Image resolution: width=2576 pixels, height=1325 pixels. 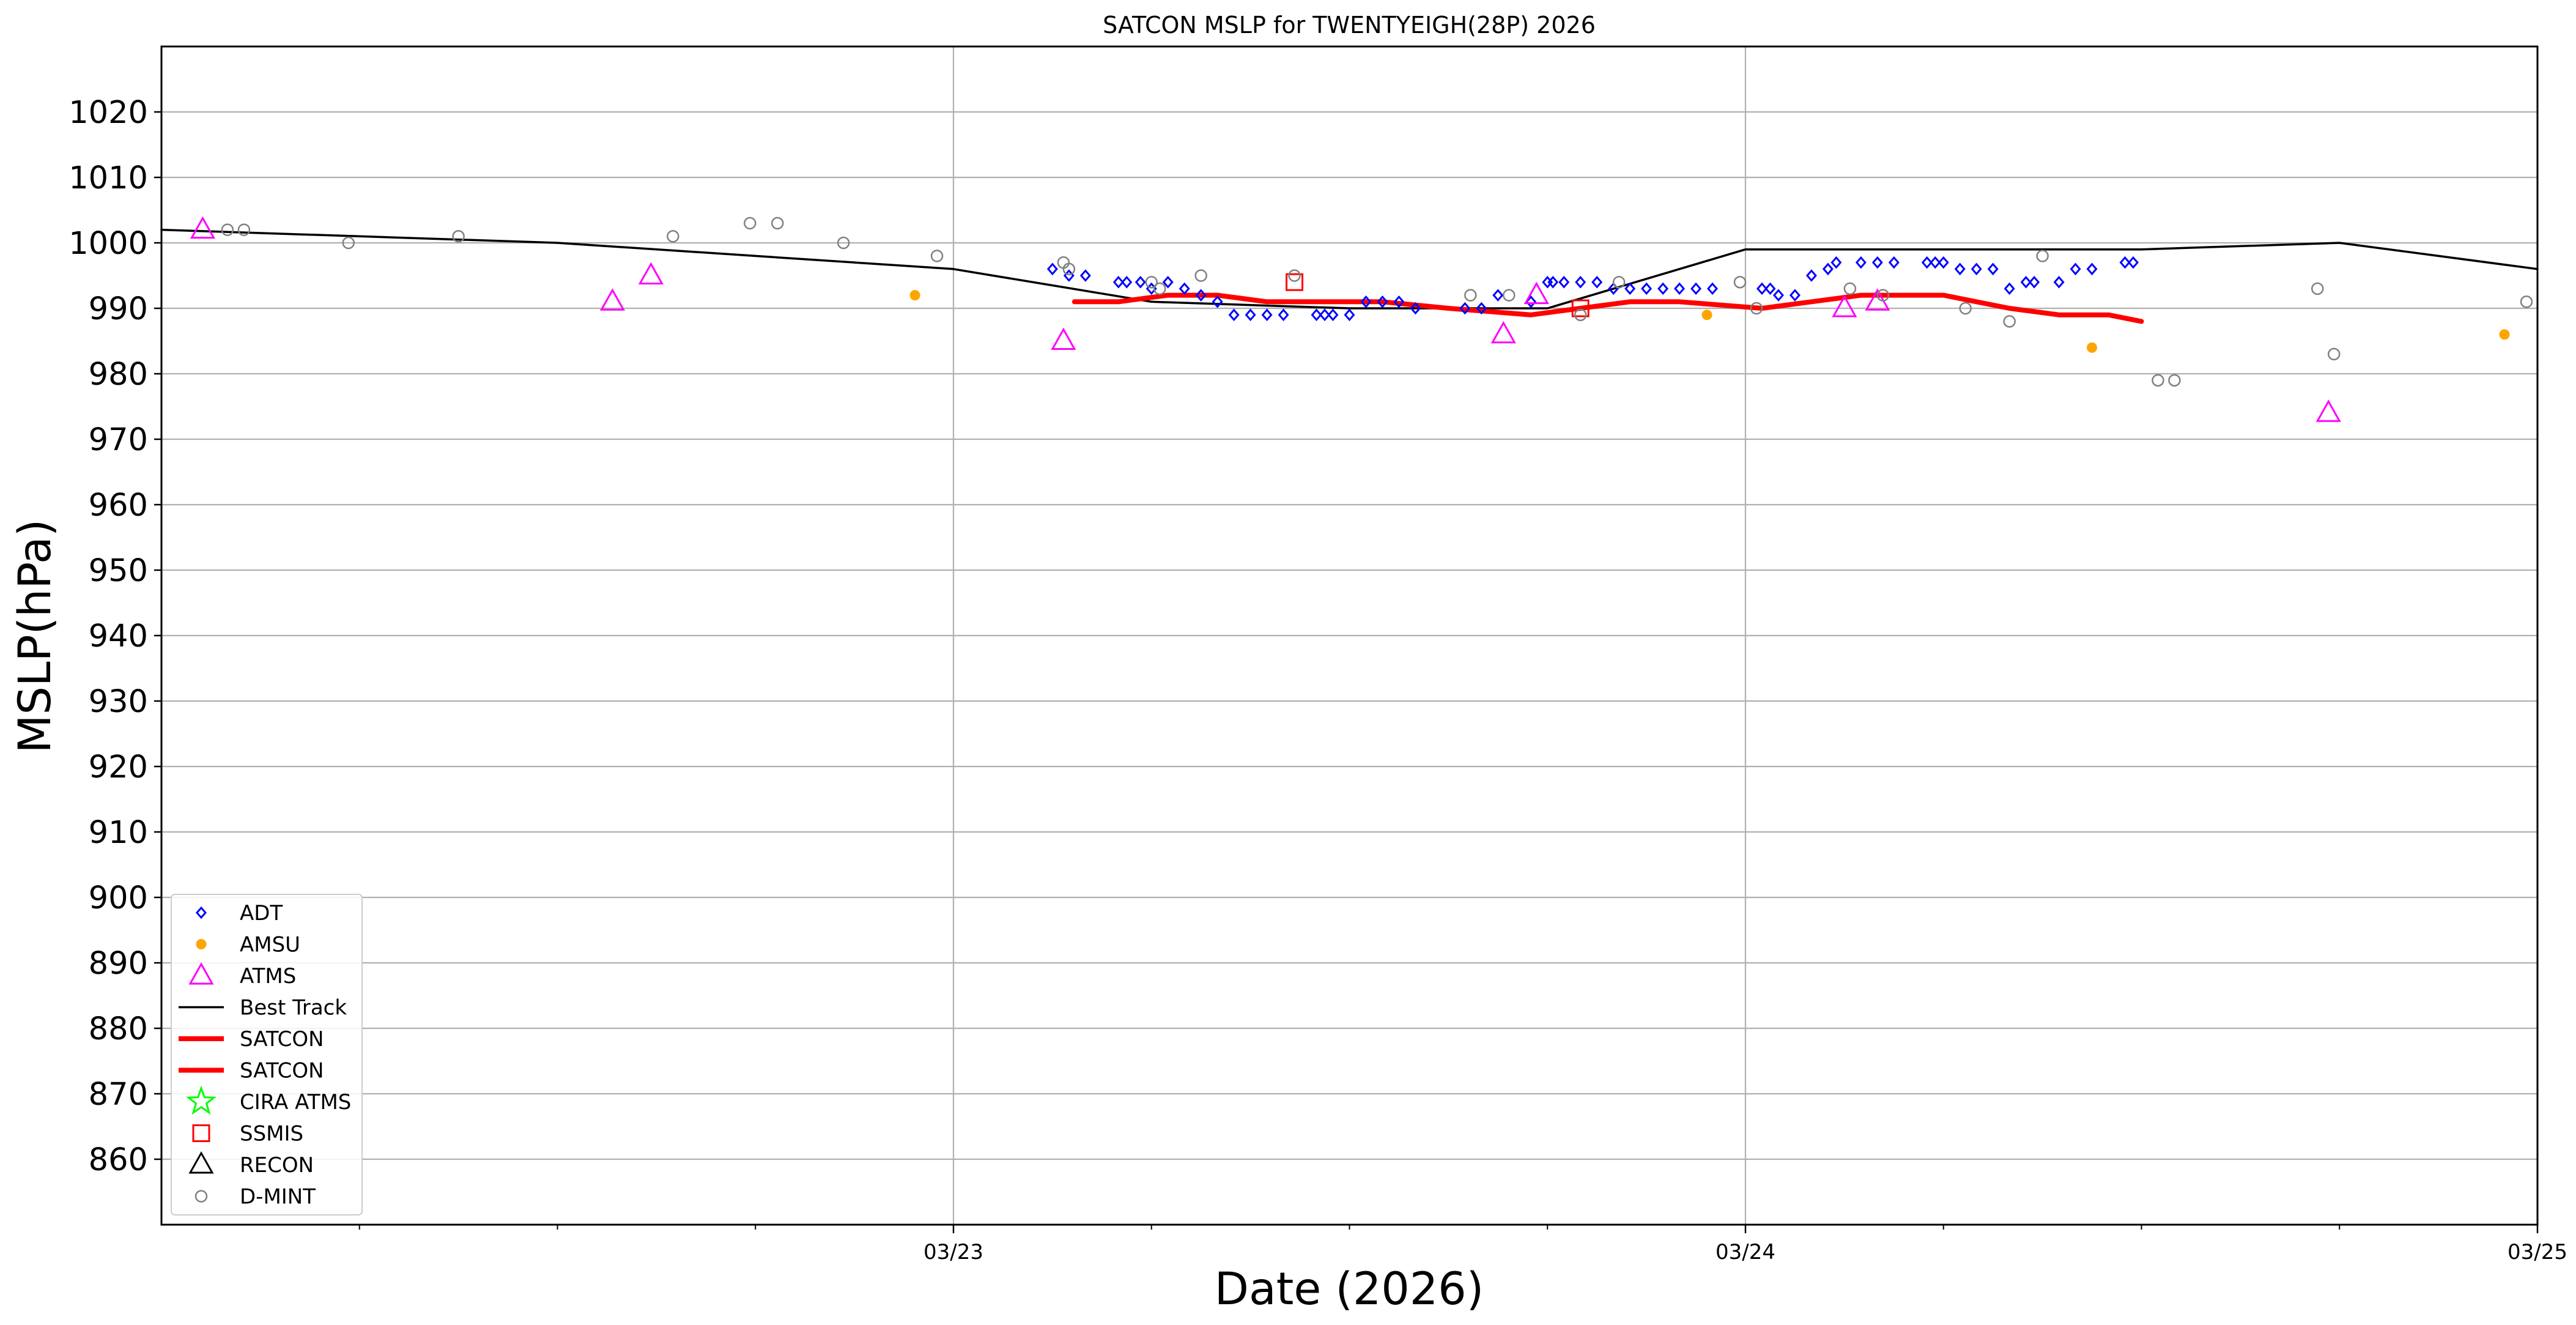 What do you see at coordinates (201, 913) in the screenshot?
I see `legend-swatch-adt` at bounding box center [201, 913].